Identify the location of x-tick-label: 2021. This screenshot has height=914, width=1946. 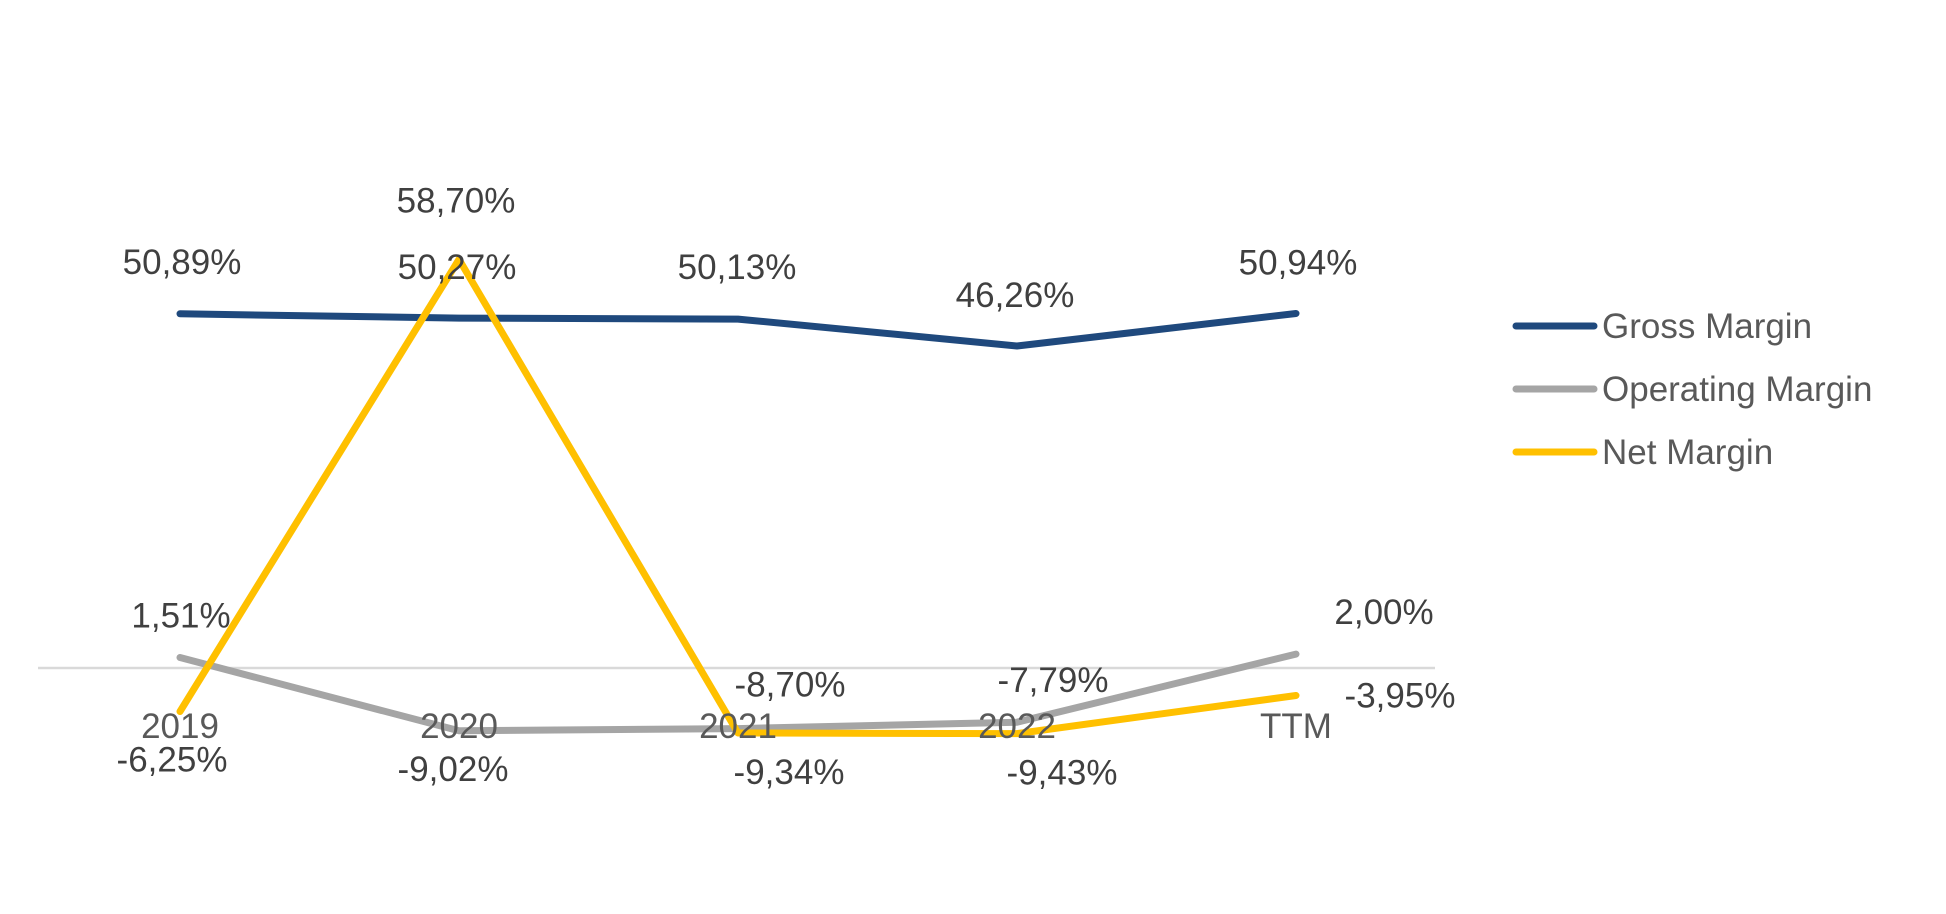
(738, 726).